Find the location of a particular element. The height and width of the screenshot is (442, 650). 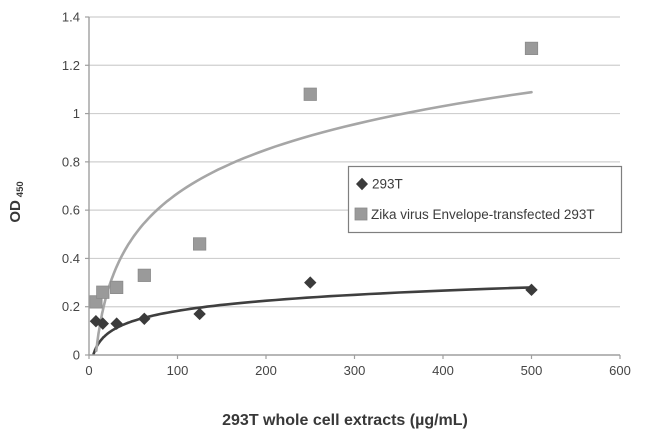

x-tick-labels: 0 100 200 300 400 500 600 is located at coordinates (357, 370).